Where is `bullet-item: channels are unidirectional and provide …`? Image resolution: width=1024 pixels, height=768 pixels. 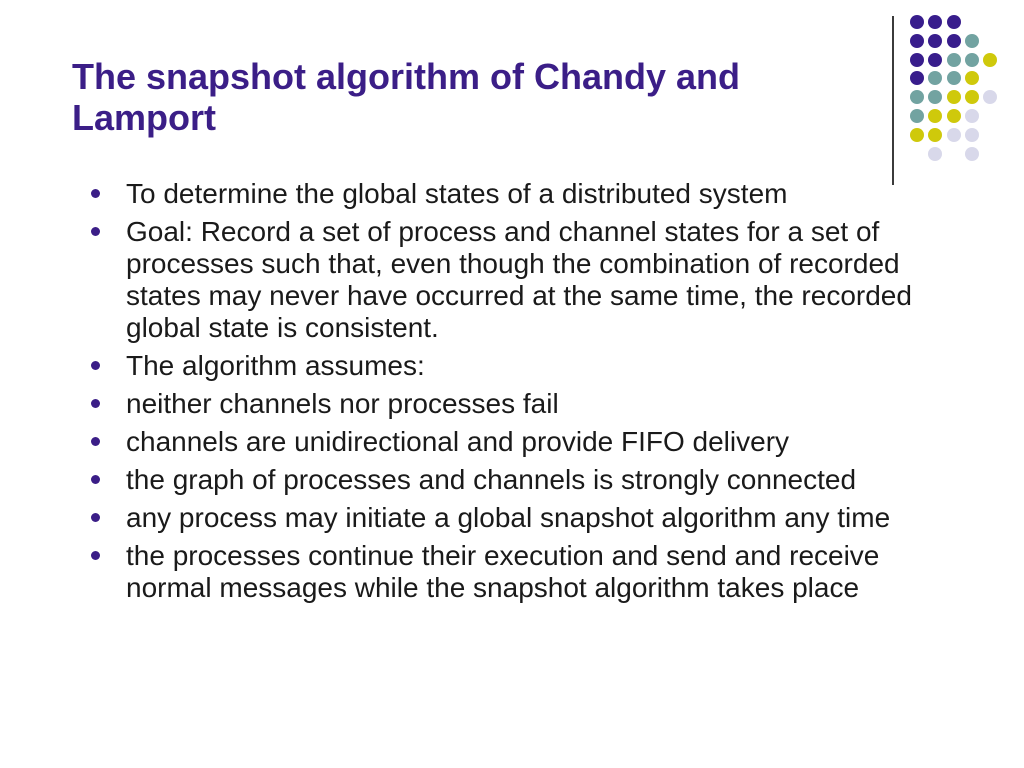 bullet-item: channels are unidirectional and provide … is located at coordinates (513, 442).